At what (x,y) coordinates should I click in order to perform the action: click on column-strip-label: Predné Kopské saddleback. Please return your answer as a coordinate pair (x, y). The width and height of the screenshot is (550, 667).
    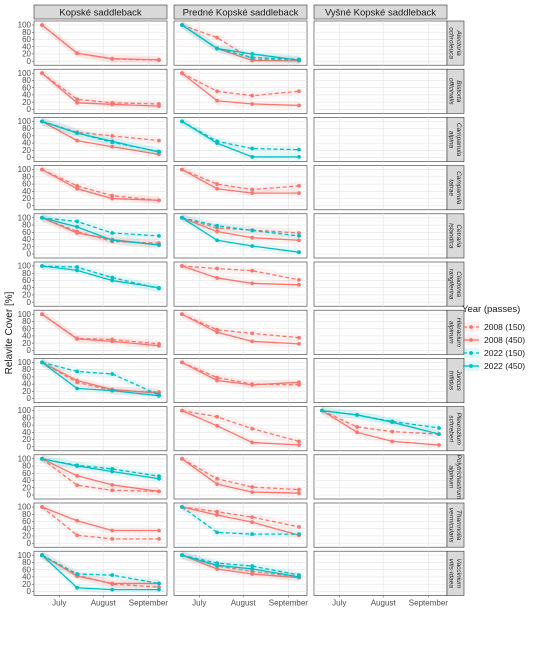
    Looking at the image, I should click on (241, 13).